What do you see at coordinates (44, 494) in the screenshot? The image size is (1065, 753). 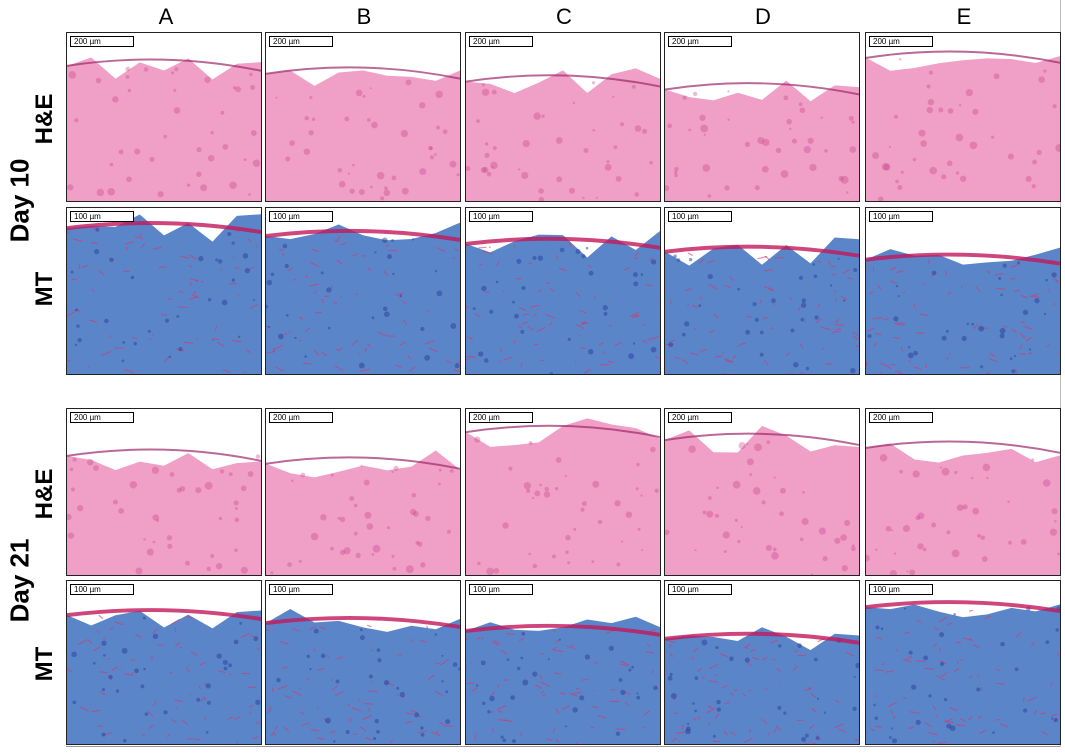 I see `stain-label-he-day21: H&E` at bounding box center [44, 494].